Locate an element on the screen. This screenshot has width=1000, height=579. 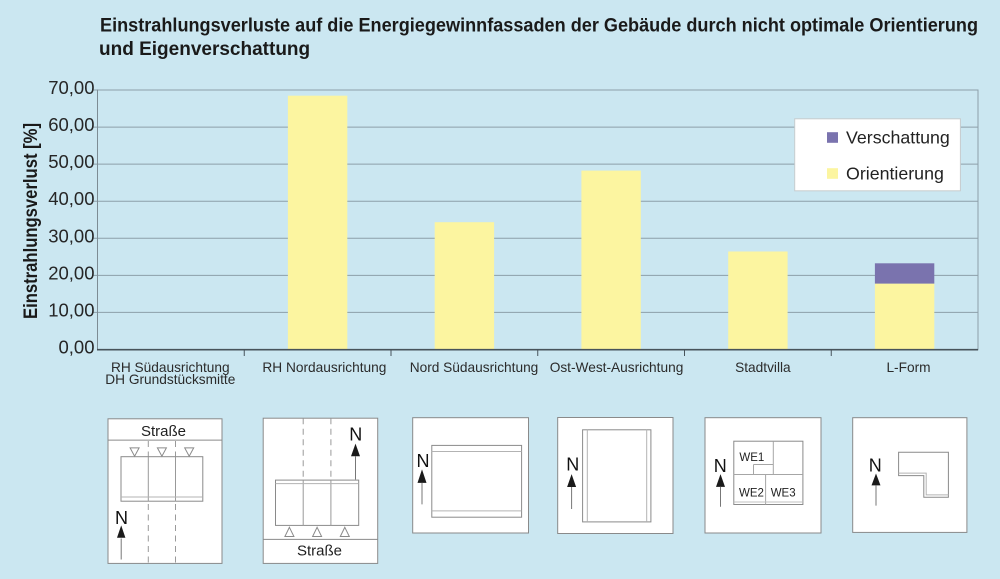
svg-text: DH Grundstücksmitte is located at coordinates (170, 379).